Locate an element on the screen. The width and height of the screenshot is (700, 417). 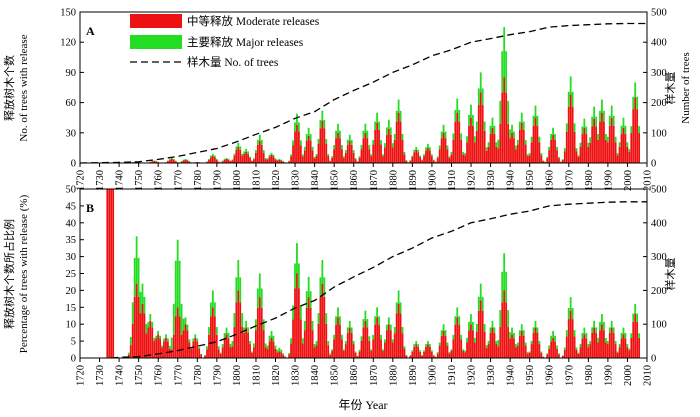
x-tick-label: 1850 is located at coordinates (335, 375).